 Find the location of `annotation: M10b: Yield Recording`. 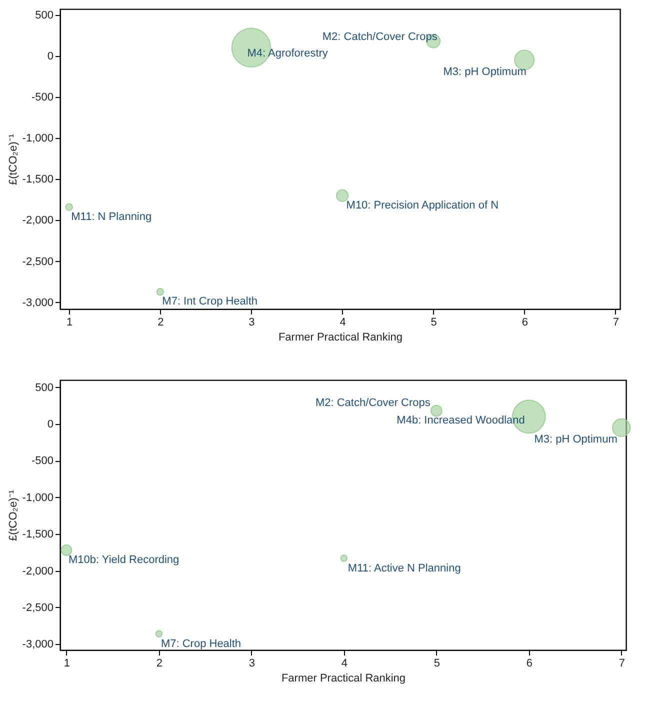

annotation: M10b: Yield Recording is located at coordinates (124, 560).